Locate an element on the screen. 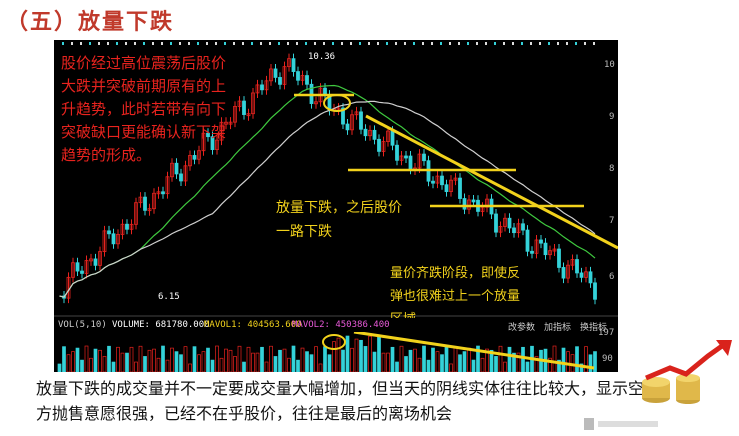 The image size is (739, 436). add-indicator-button: 加指标 is located at coordinates (558, 328).